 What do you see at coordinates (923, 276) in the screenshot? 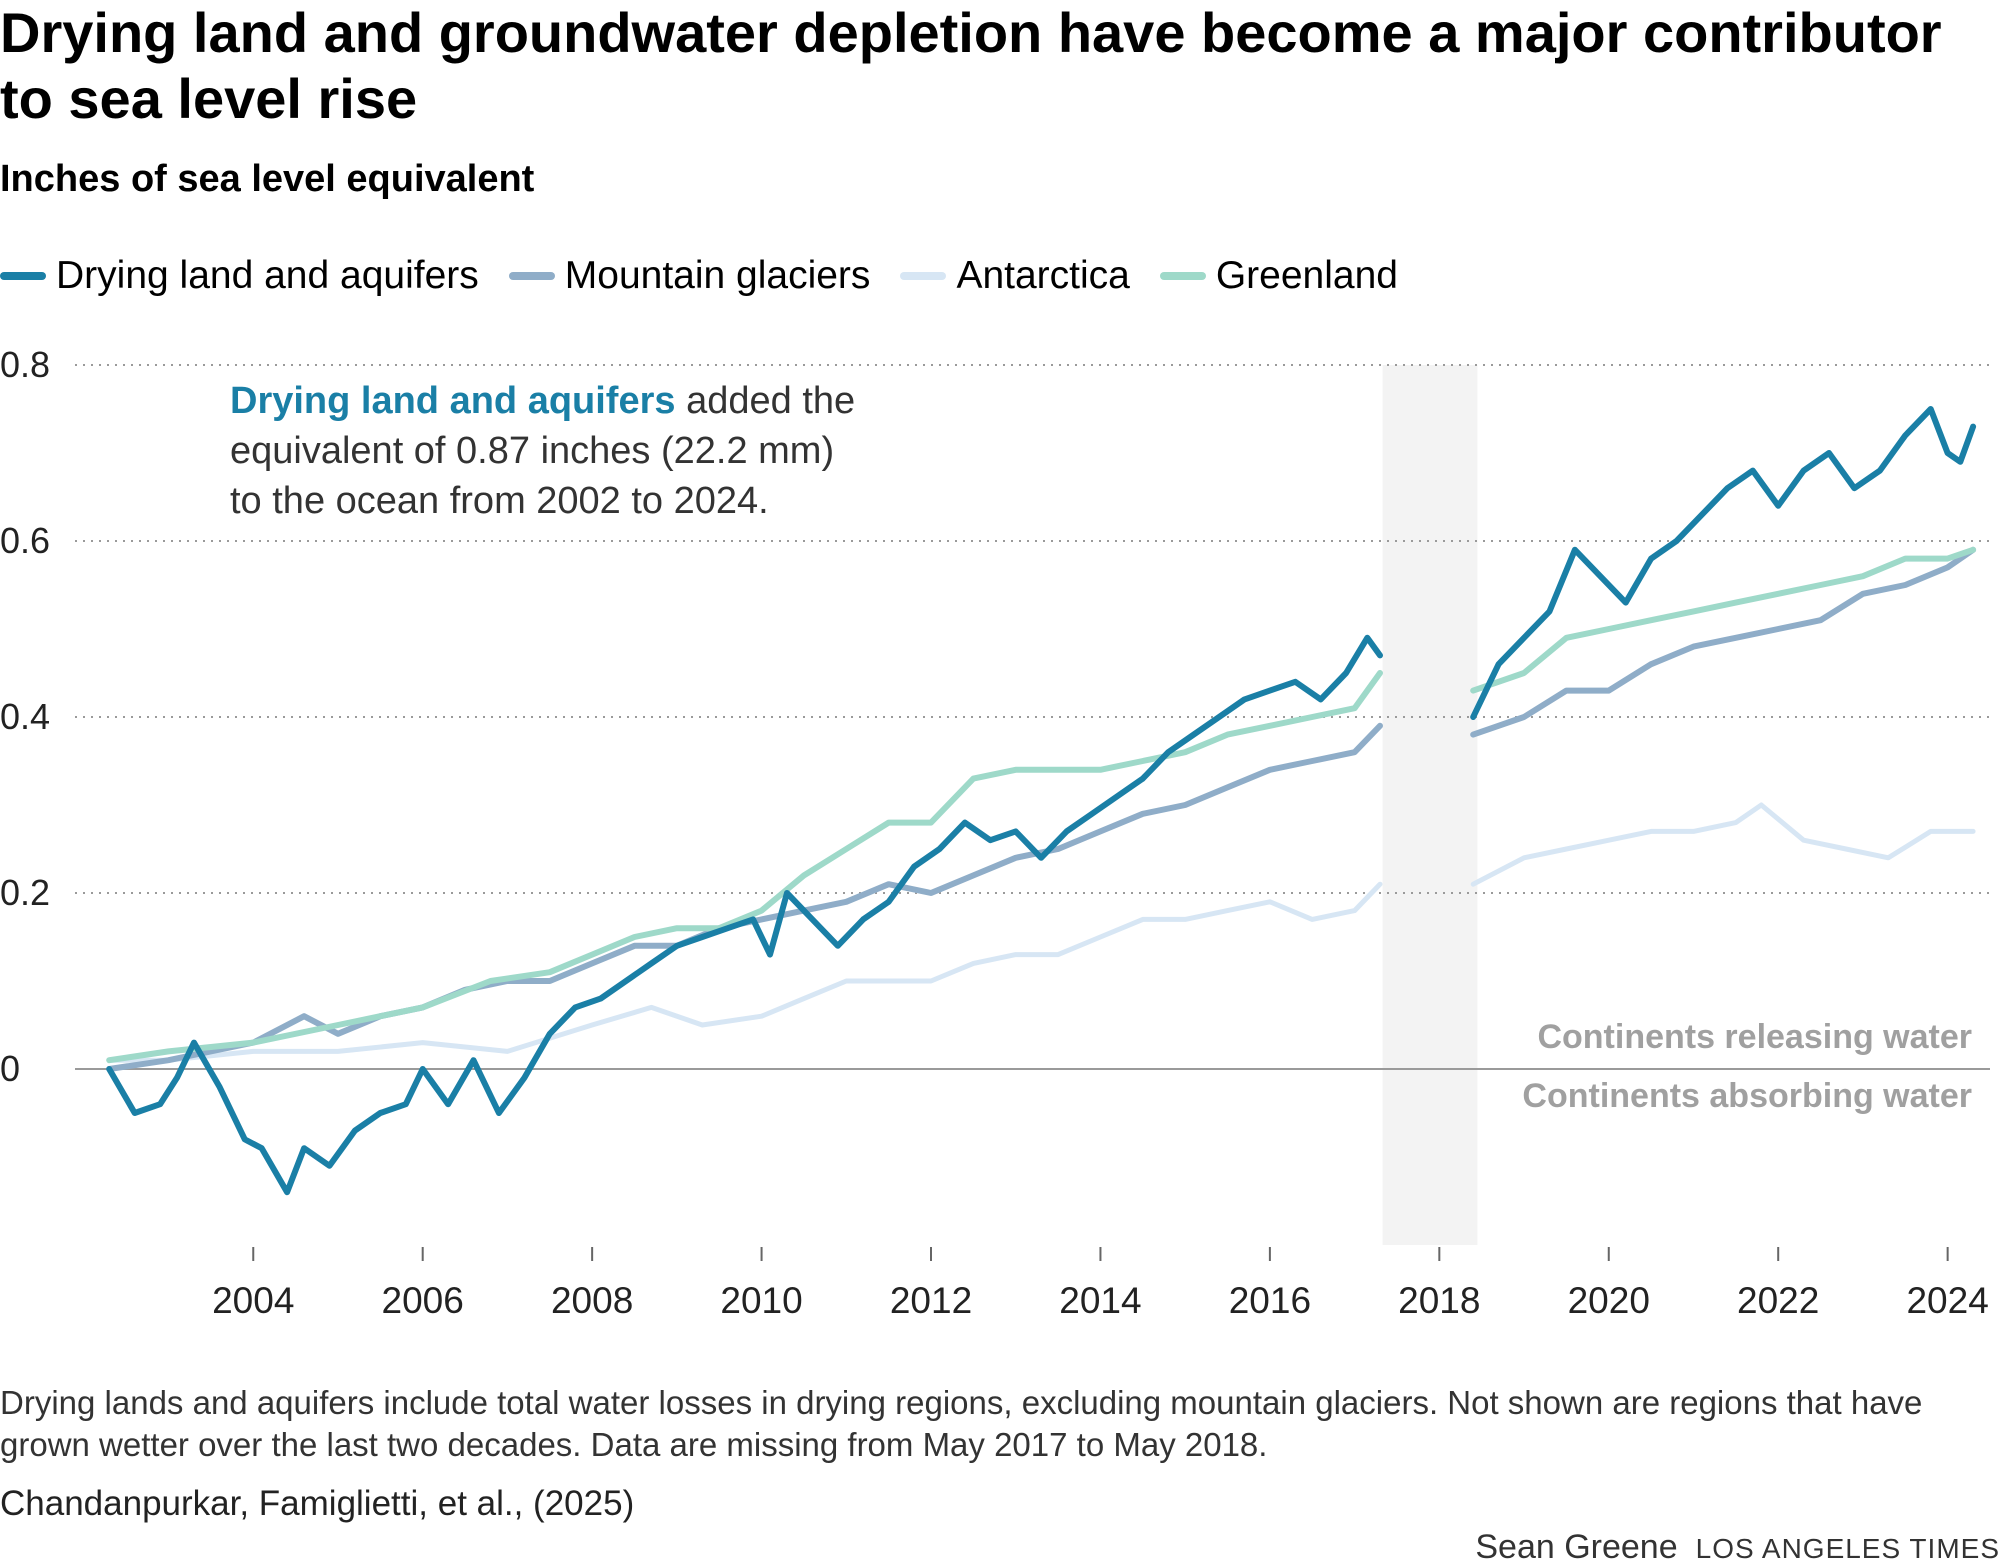
I see `legend-swatch-antarctica` at bounding box center [923, 276].